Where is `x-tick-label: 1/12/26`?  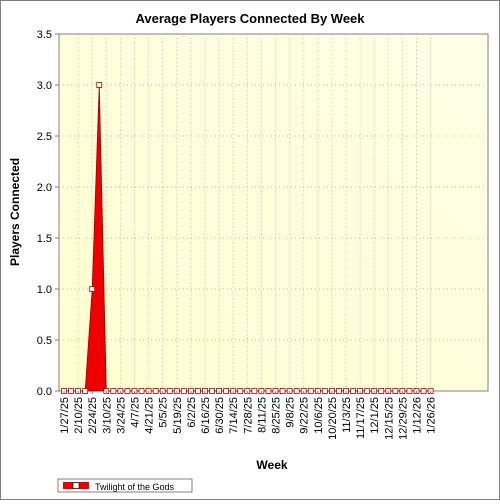
x-tick-label: 1/12/26 is located at coordinates (418, 415).